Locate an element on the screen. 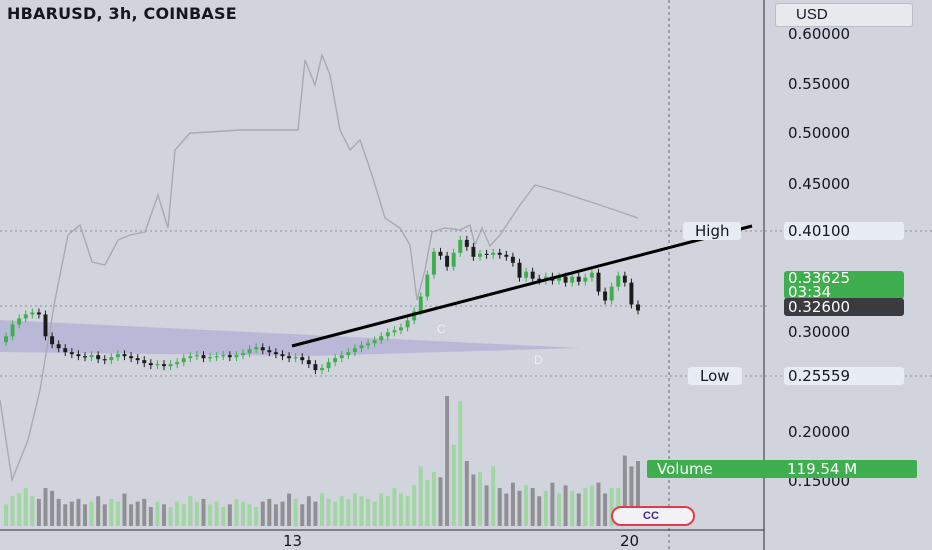 The image size is (932, 550). currency-button: USD is located at coordinates (844, 15).